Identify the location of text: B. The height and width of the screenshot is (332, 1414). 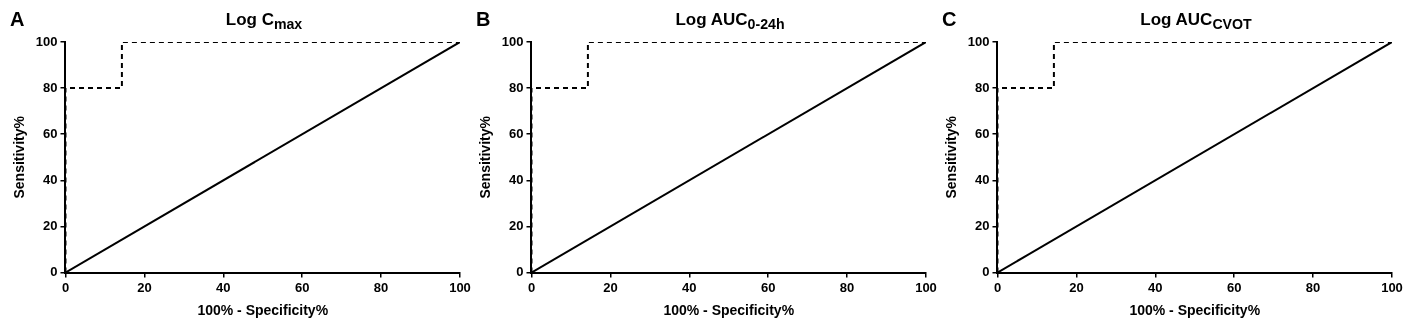
(483, 19).